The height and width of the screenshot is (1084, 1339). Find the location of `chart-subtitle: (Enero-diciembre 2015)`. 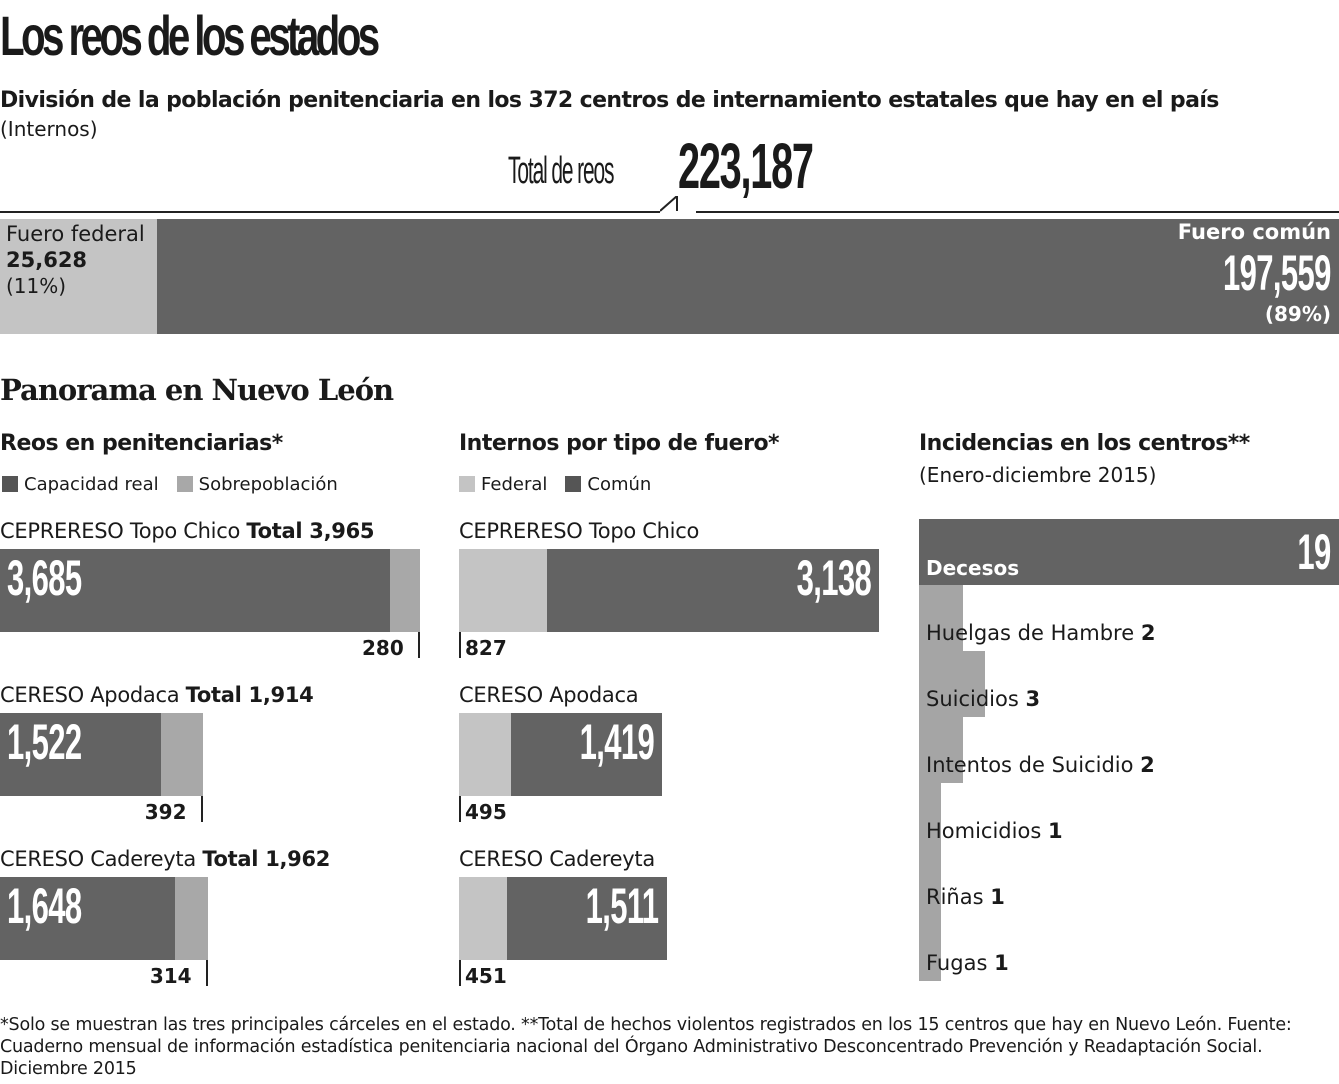

chart-subtitle: (Enero-diciembre 2015) is located at coordinates (1038, 475).